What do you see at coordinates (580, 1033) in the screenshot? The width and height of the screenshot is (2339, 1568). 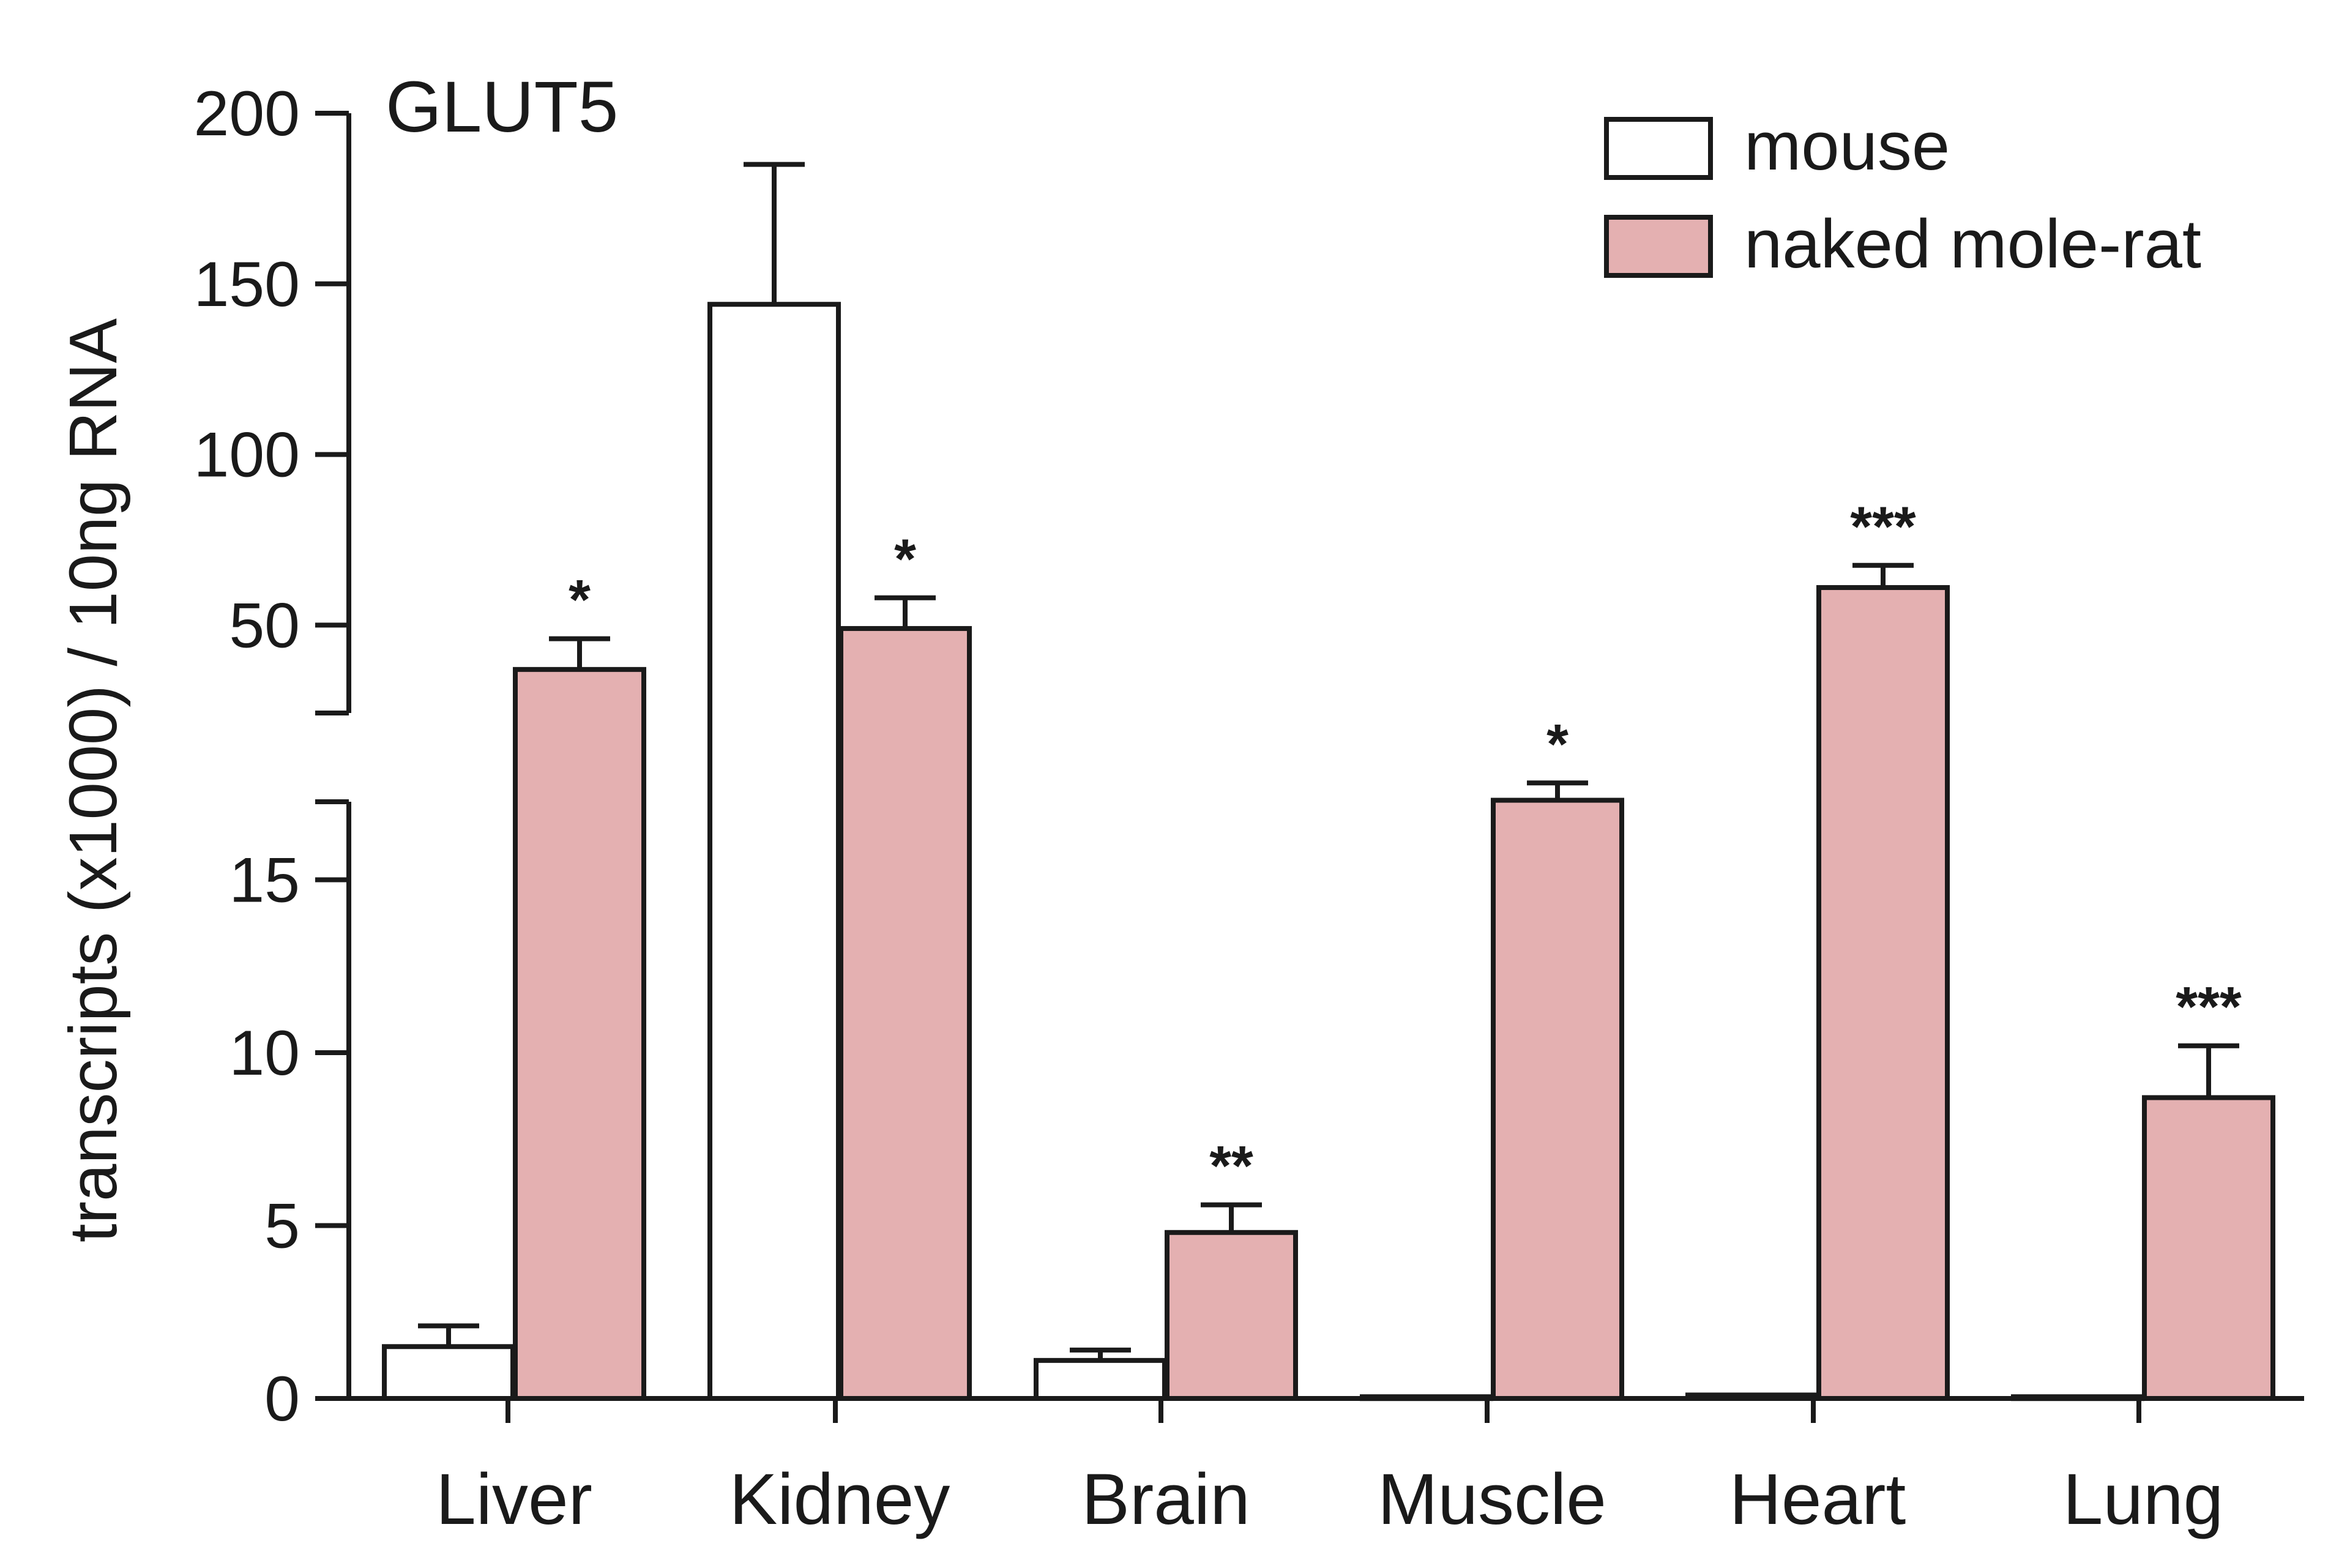 I see `bar-naked-mole-rat-liver` at bounding box center [580, 1033].